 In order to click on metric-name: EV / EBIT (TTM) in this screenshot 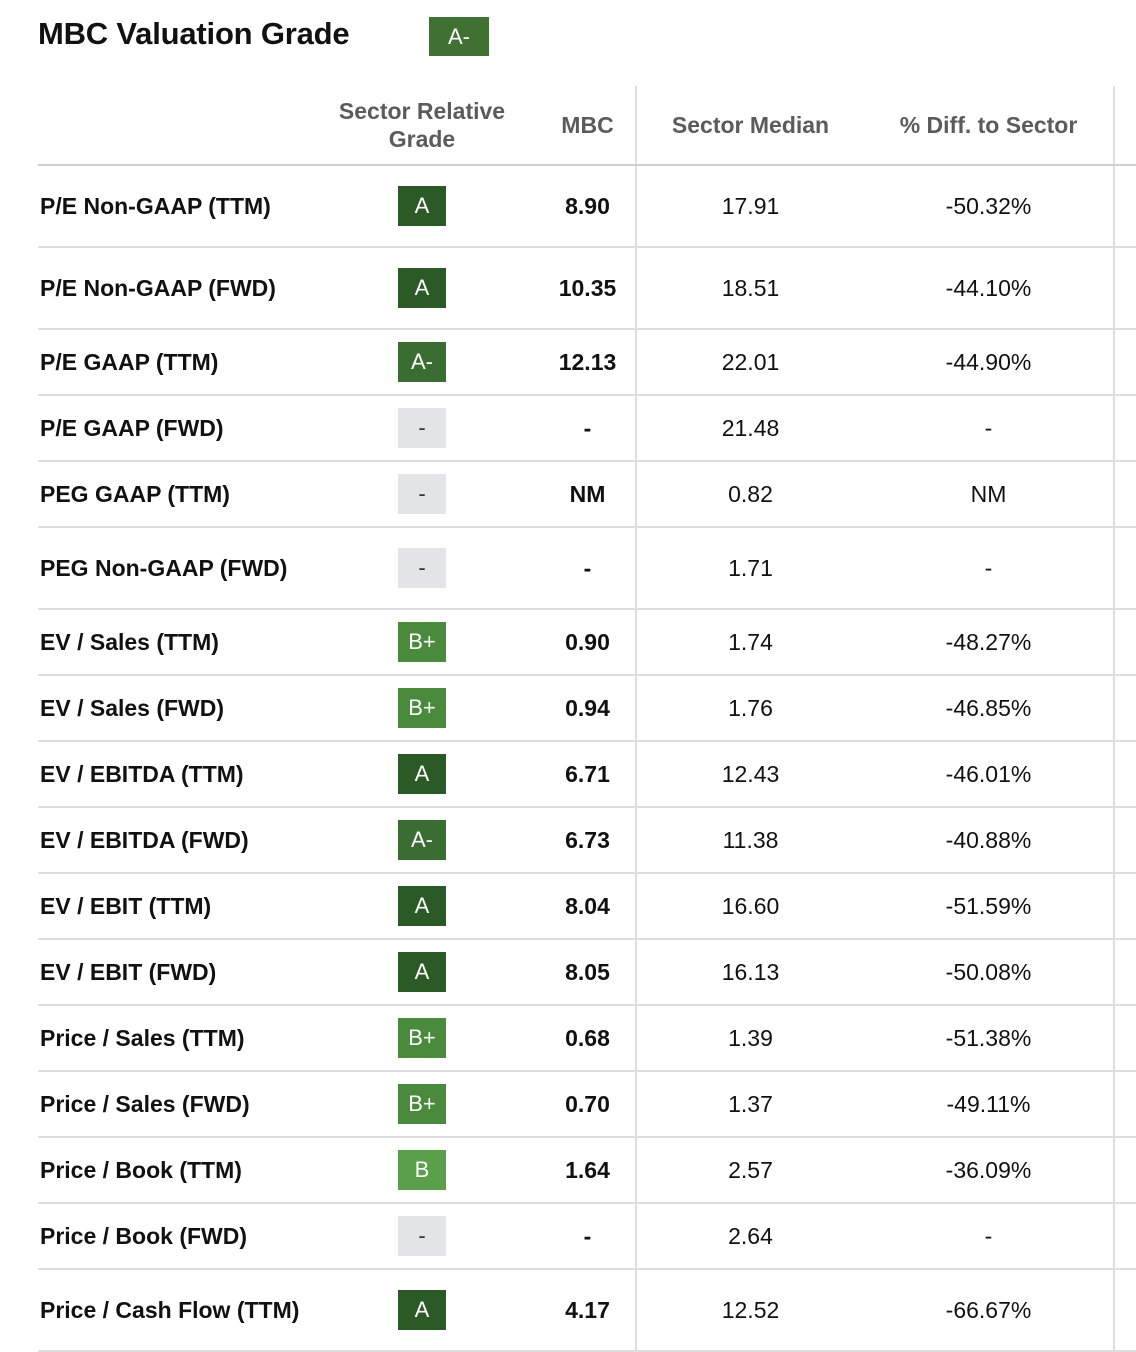, I will do `click(171, 906)`.